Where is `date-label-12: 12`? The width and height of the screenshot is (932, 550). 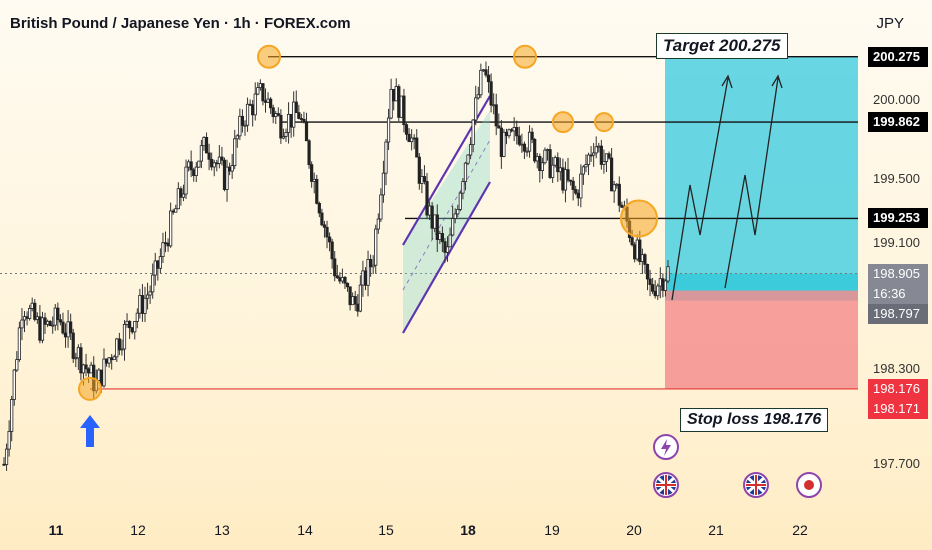 date-label-12: 12 is located at coordinates (138, 530).